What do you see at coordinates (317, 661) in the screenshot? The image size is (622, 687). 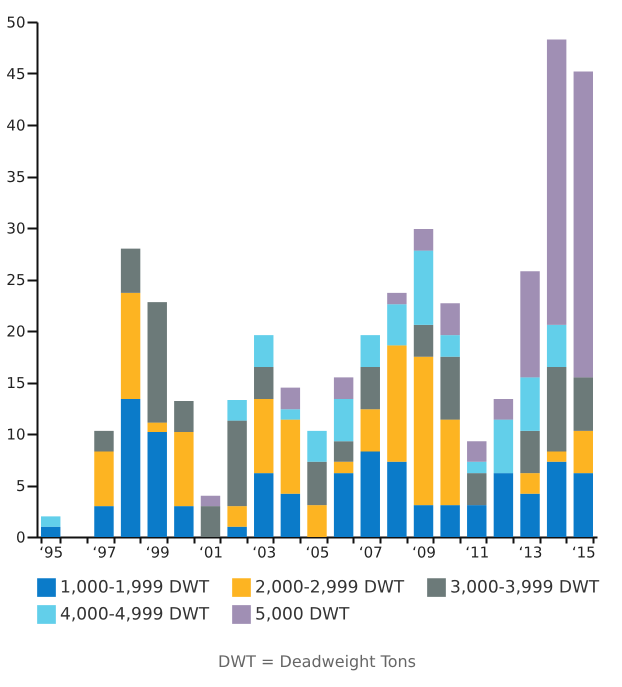 I see `text: DWT = Deadweight Tons` at bounding box center [317, 661].